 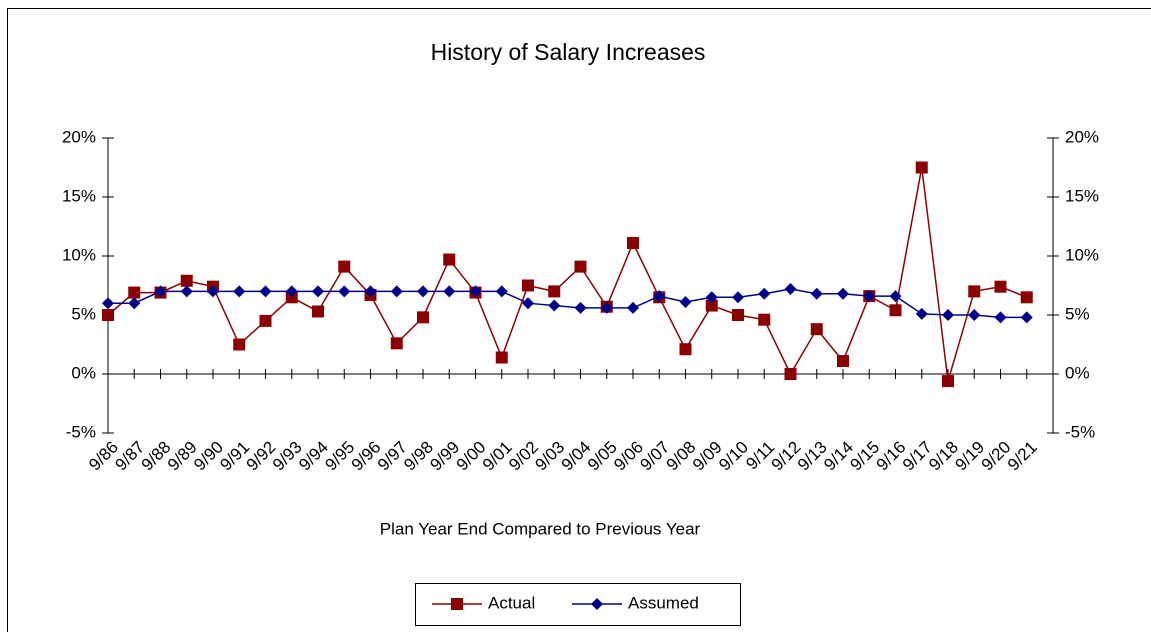 What do you see at coordinates (567, 303) in the screenshot?
I see `series-line` at bounding box center [567, 303].